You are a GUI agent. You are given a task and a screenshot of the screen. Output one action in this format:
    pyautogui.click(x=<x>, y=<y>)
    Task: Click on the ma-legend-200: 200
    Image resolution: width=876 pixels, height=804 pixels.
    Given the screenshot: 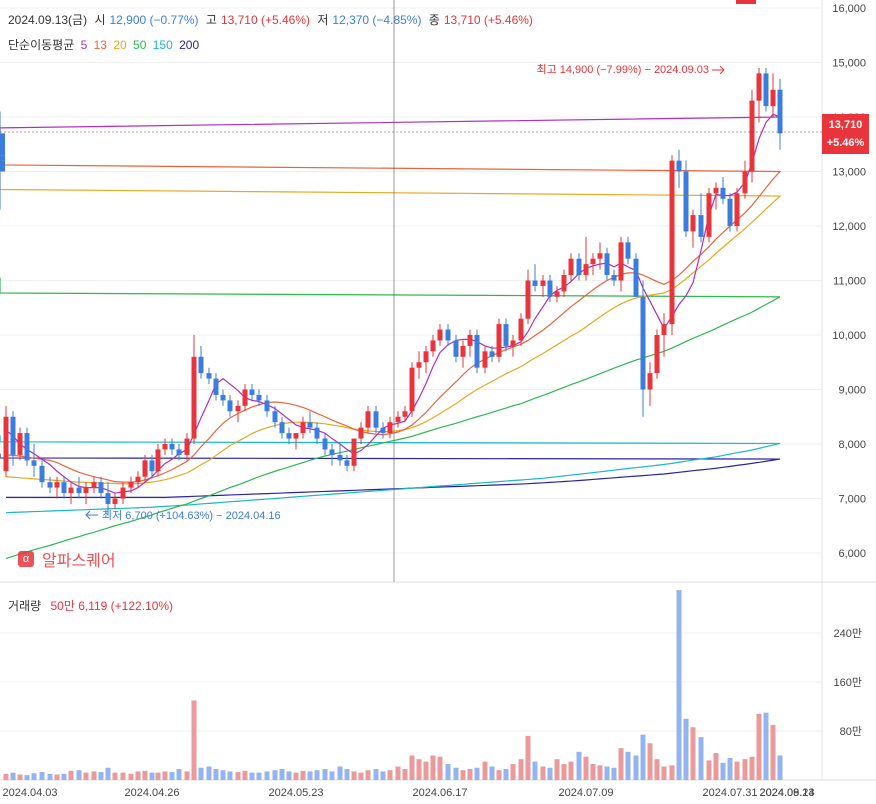 What is the action you would take?
    pyautogui.click(x=189, y=45)
    